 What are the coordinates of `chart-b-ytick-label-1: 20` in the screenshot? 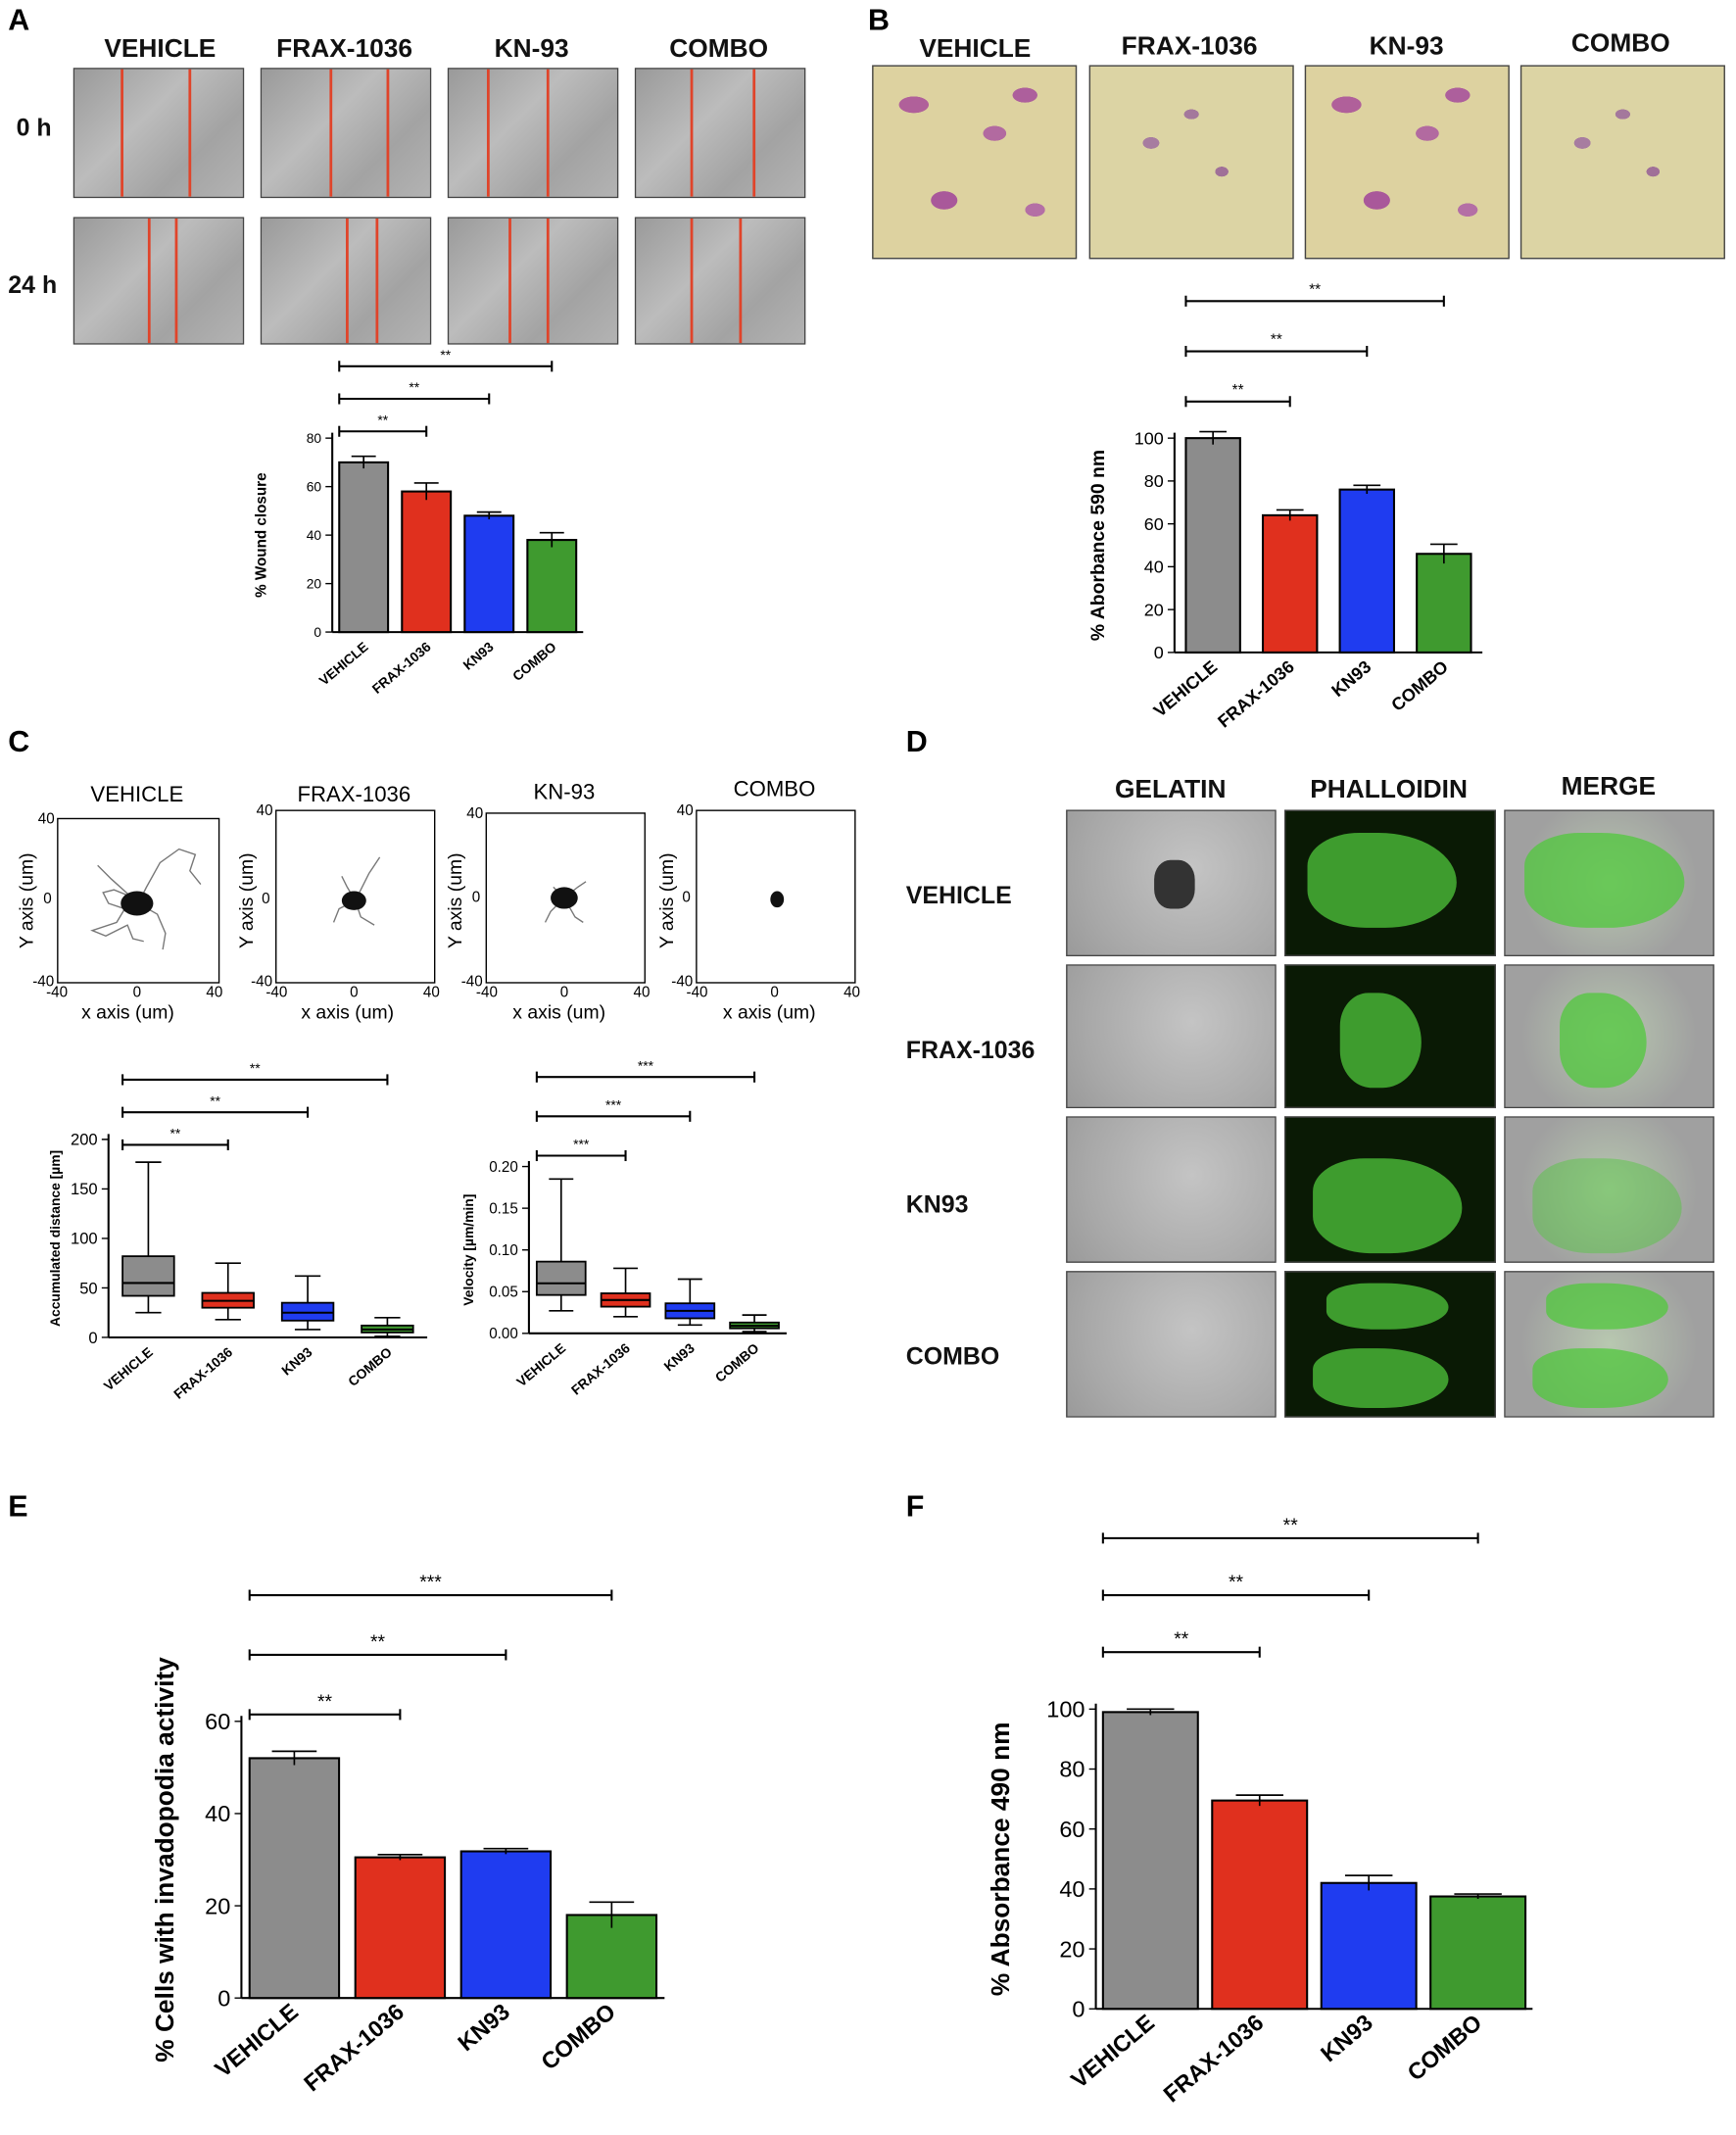 It's located at (1154, 609).